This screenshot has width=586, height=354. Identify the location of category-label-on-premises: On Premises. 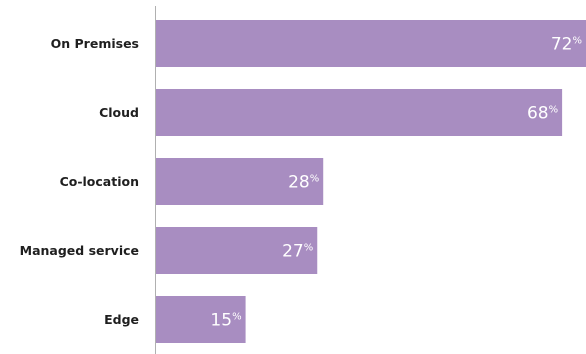
(95, 43).